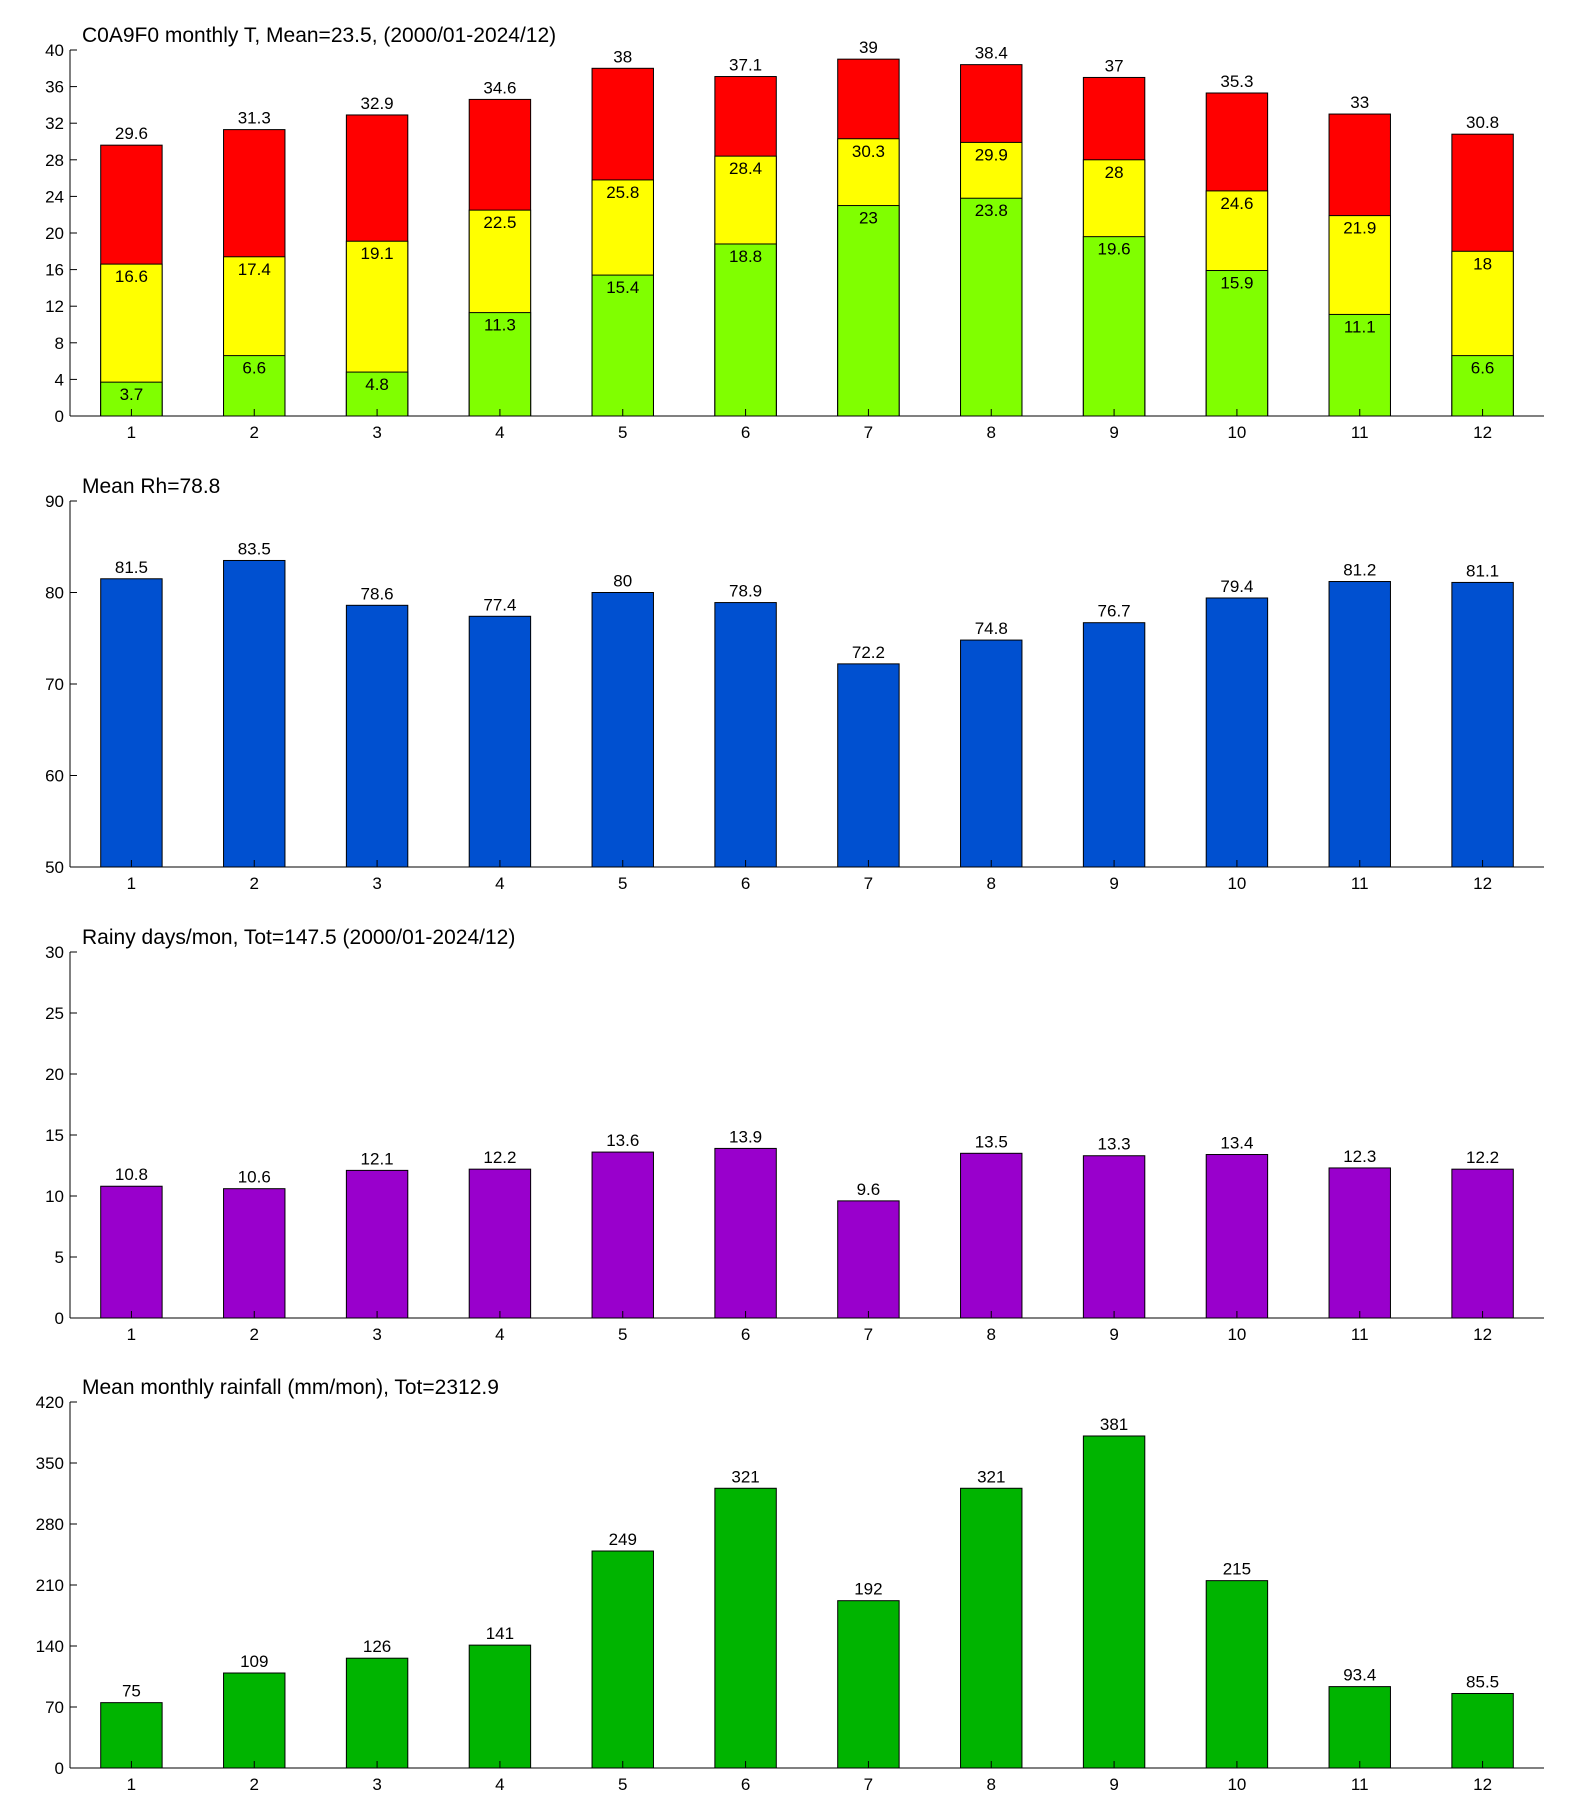 The image size is (1580, 1800). Describe the element at coordinates (377, 1158) in the screenshot. I see `value-label: 12.1` at that location.